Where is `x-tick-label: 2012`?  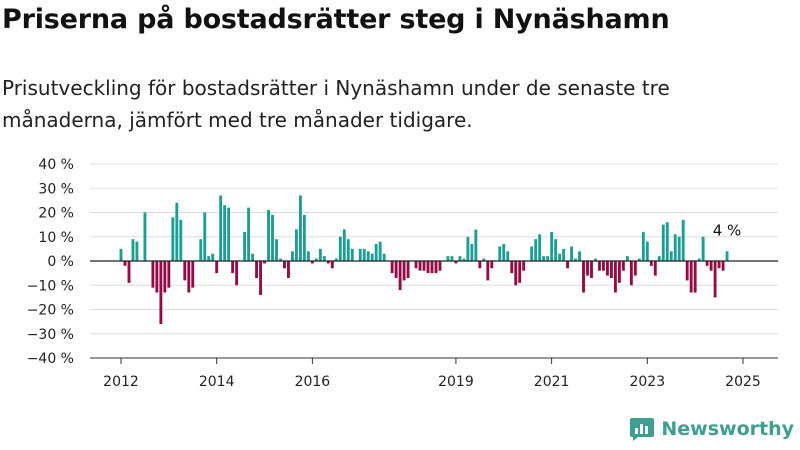
x-tick-label: 2012 is located at coordinates (121, 382).